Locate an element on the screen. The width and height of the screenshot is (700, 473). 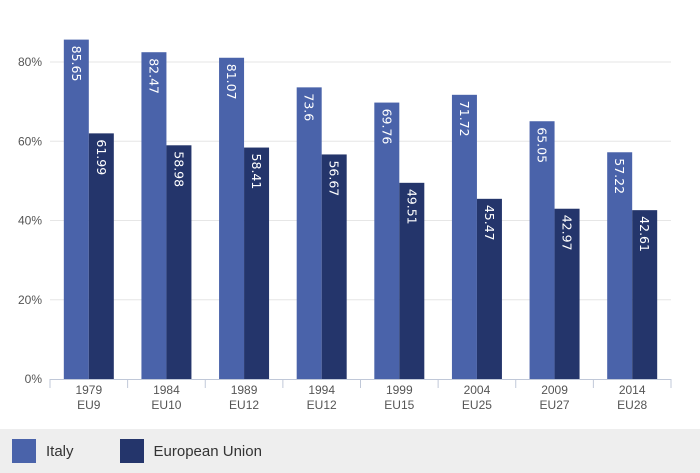
data-label: 85.65 is located at coordinates (76, 64).